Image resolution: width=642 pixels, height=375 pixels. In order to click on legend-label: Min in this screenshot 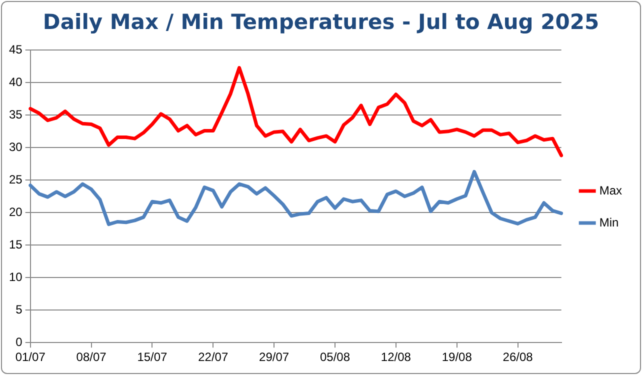, I will do `click(609, 222)`.